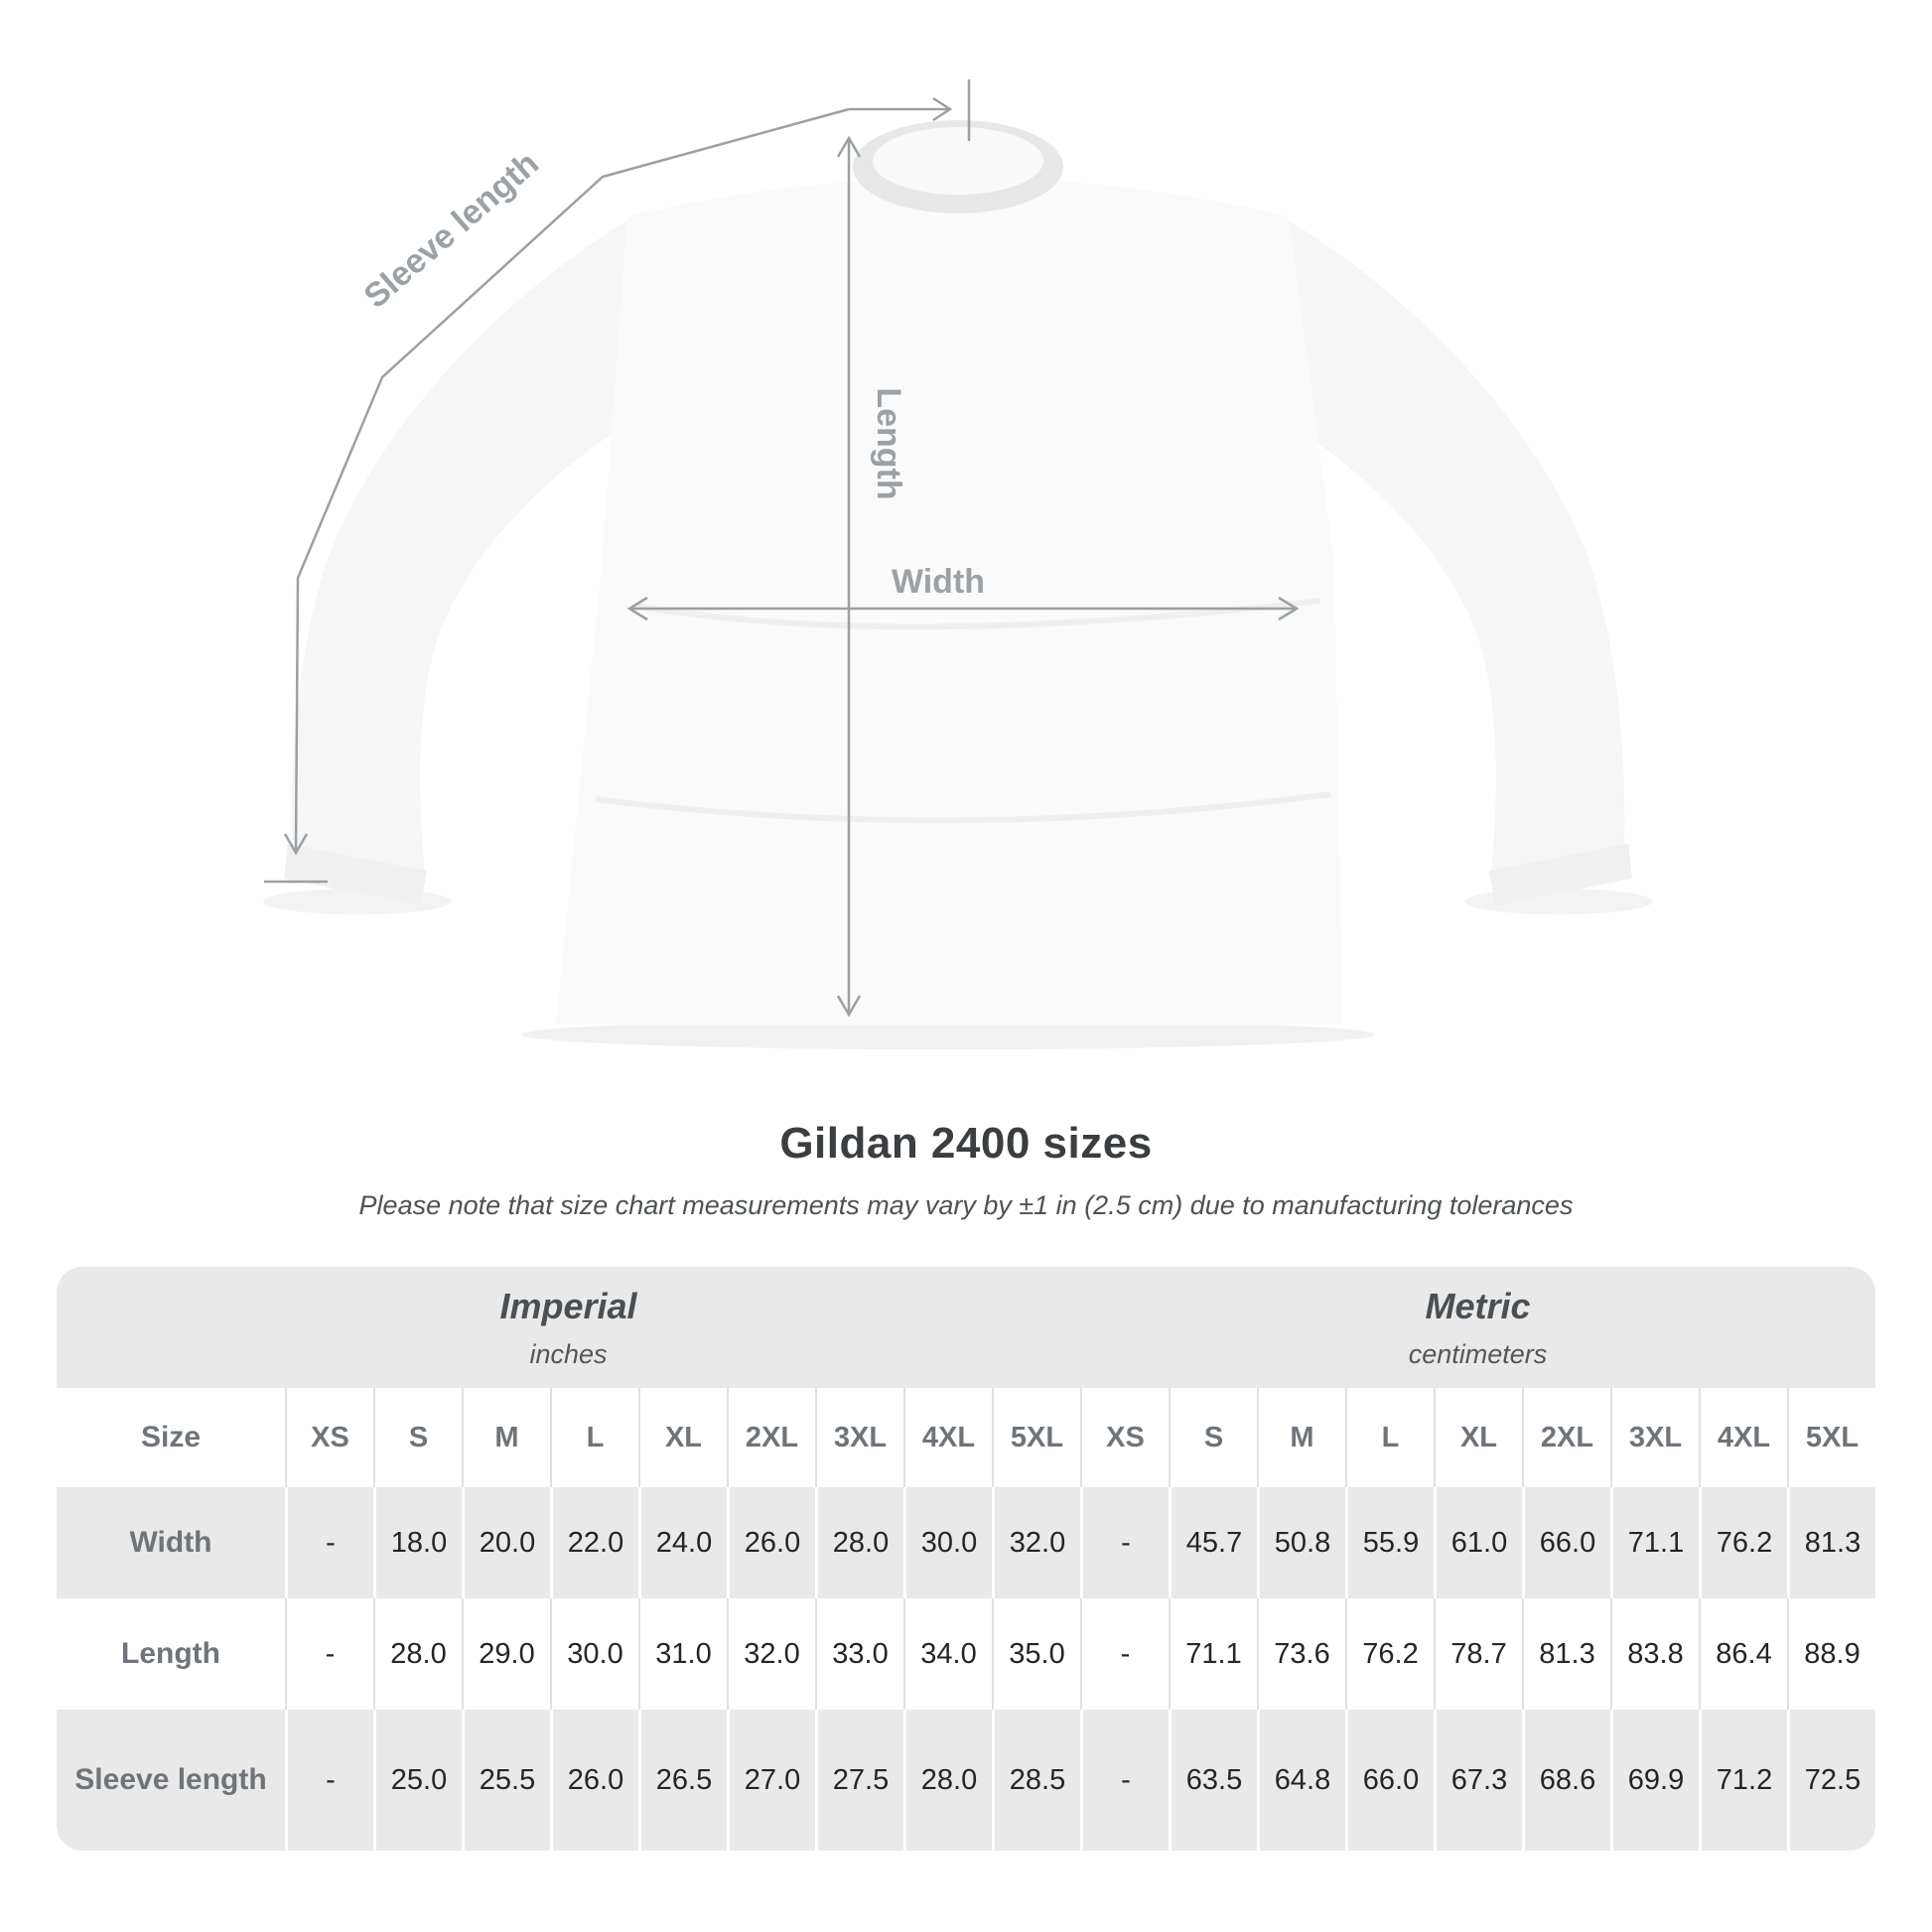 This screenshot has width=1932, height=1932. Describe the element at coordinates (1301, 1654) in the screenshot. I see `value-cell: 73.6` at that location.